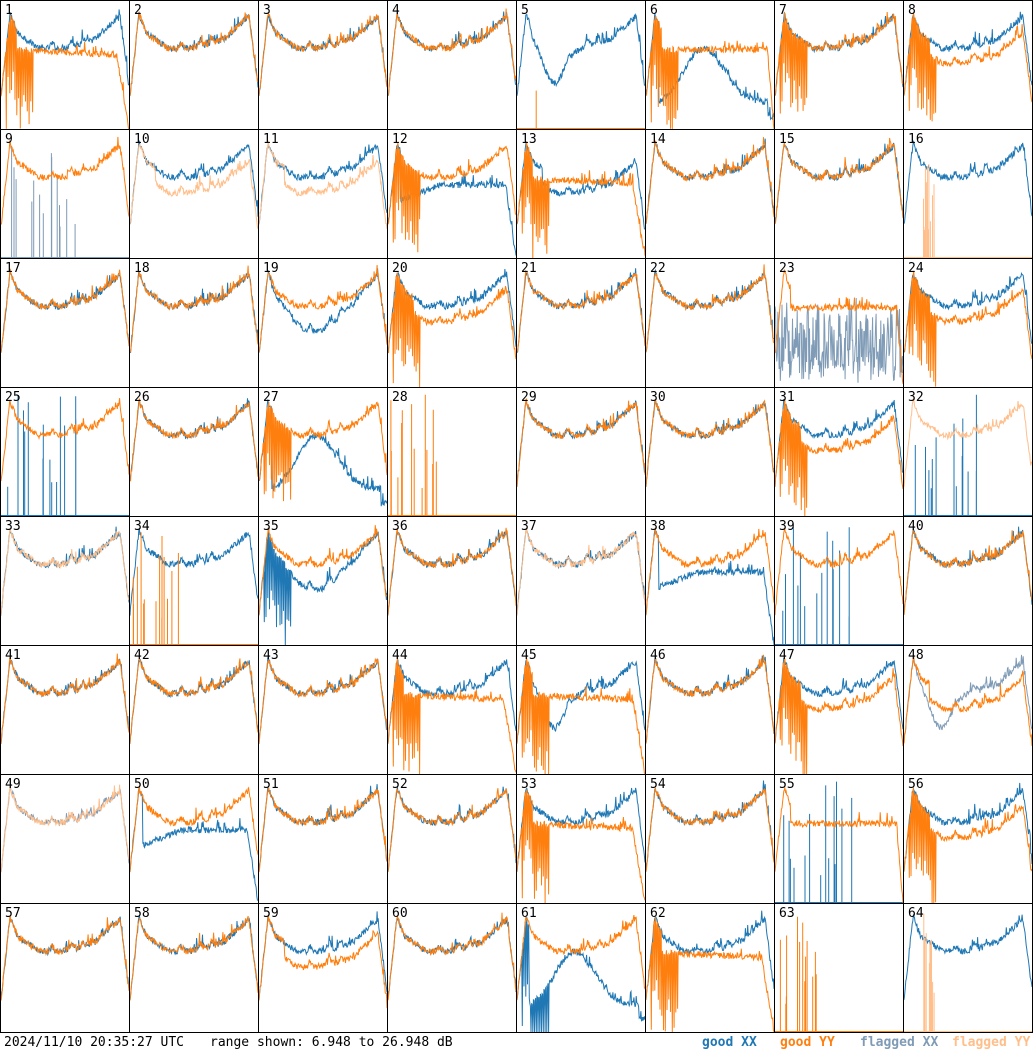  I want to click on panel-label-34: 34, so click(142, 526).